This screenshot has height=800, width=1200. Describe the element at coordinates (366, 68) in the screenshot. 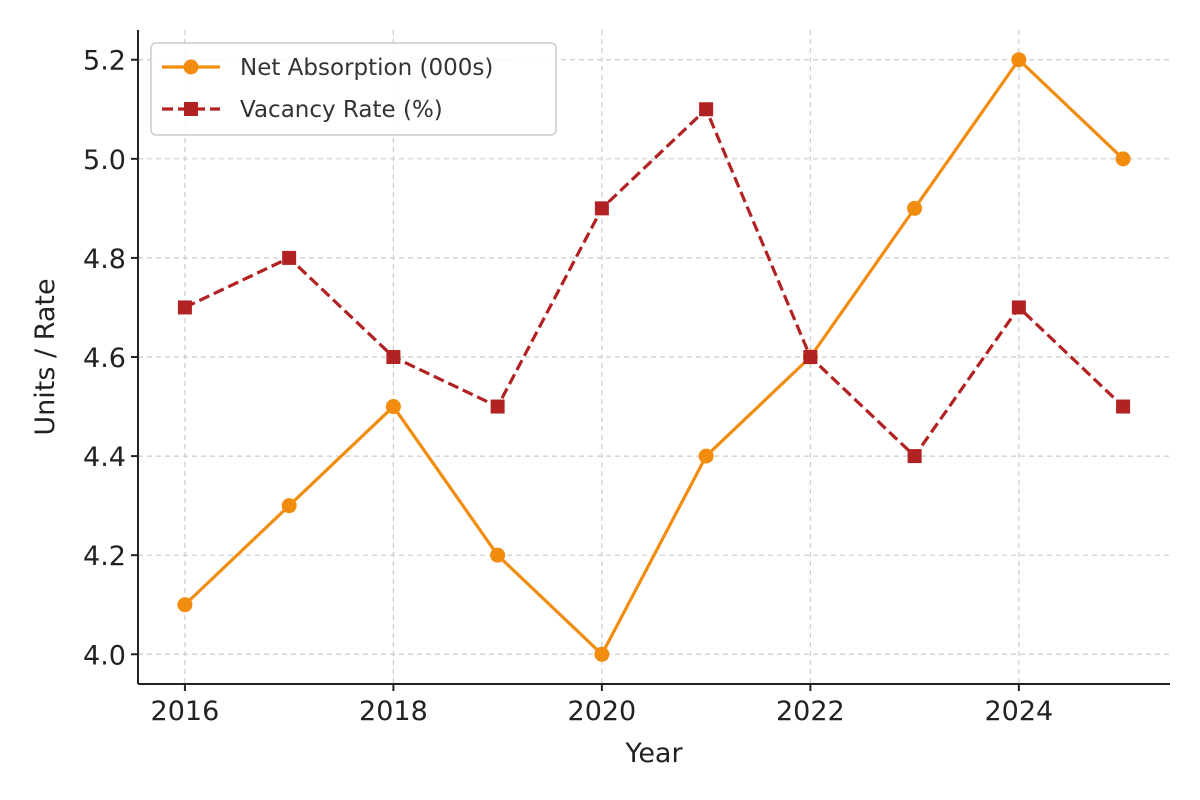

I see `legend-label: Net Absorption (000s)` at that location.